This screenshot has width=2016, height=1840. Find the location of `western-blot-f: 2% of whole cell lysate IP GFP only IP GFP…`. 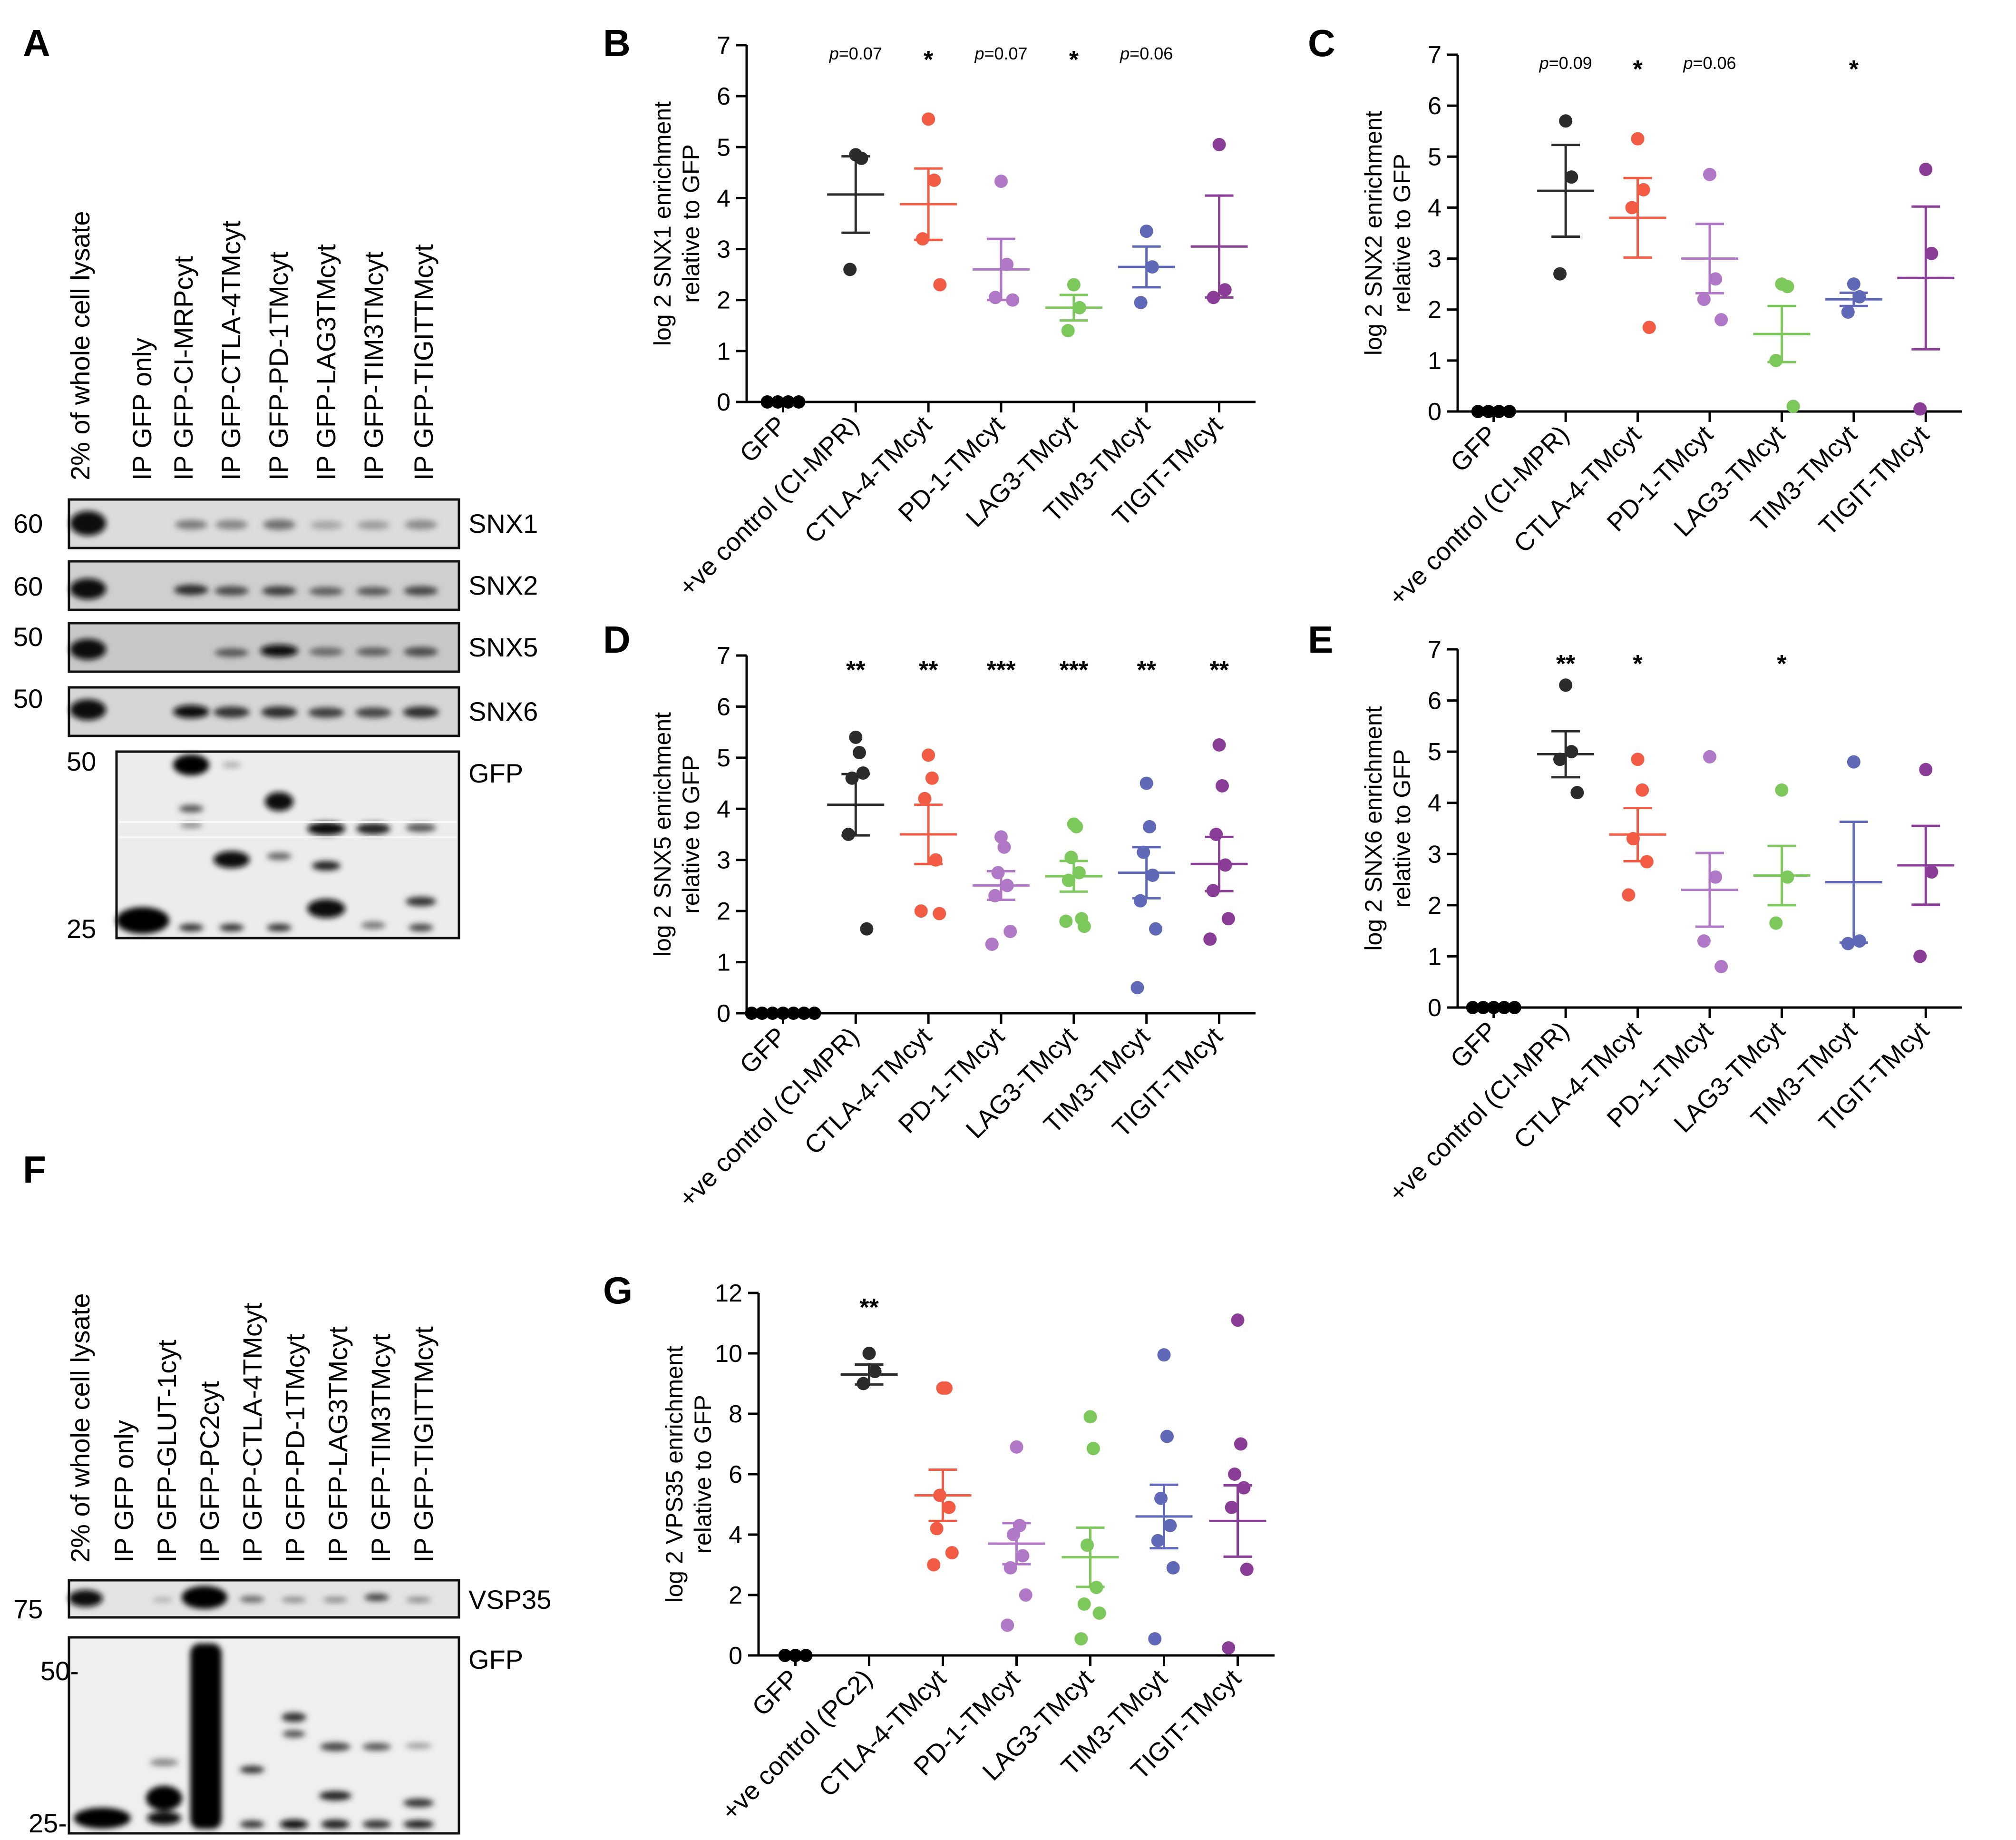

western-blot-f: 2% of whole cell lysate IP GFP only IP GFP… is located at coordinates (282, 1566).